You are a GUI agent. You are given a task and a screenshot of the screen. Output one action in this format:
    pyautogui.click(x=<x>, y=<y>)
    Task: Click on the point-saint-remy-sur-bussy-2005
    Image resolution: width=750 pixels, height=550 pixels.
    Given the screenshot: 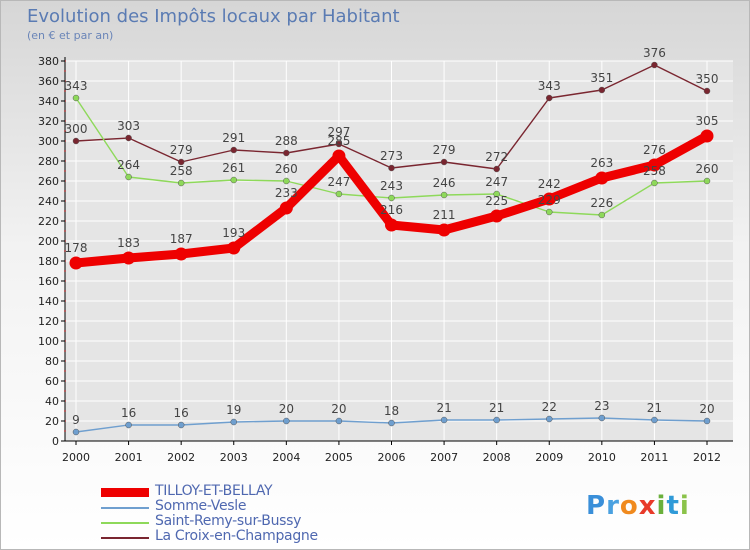 What is the action you would take?
    pyautogui.click(x=339, y=194)
    